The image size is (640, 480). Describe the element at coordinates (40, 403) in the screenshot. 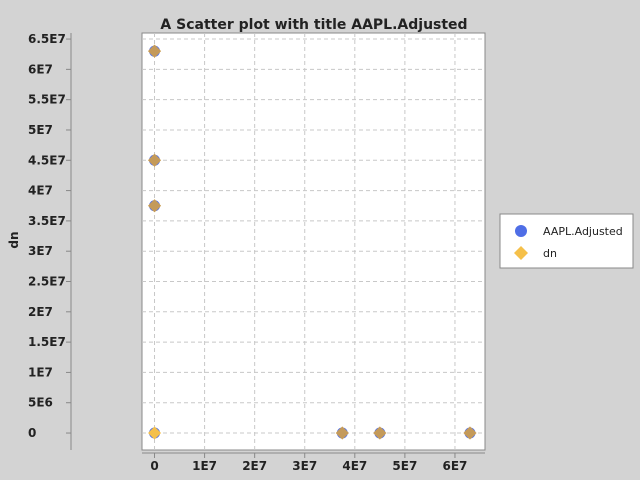

I see `y-tick-label: 5E6` at that location.